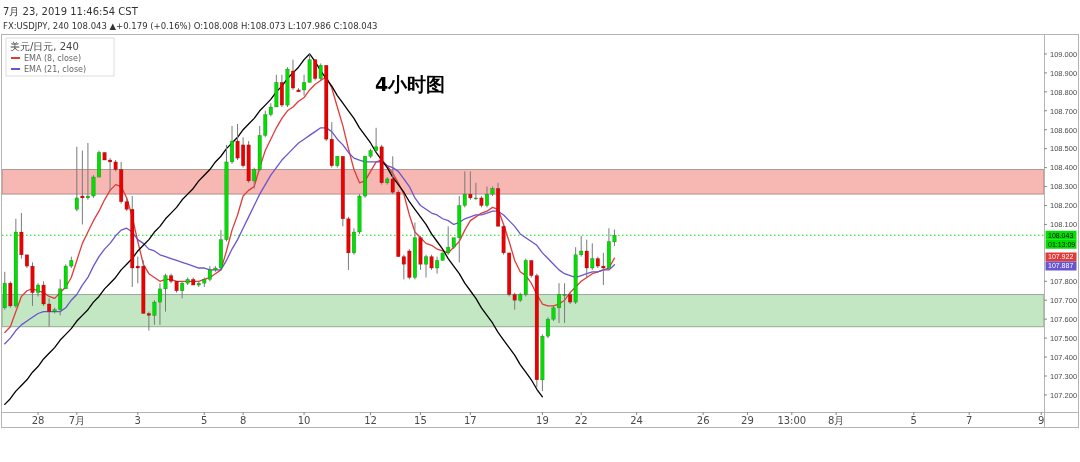  Describe the element at coordinates (410, 84) in the screenshot. I see `text: 4小时图` at that location.